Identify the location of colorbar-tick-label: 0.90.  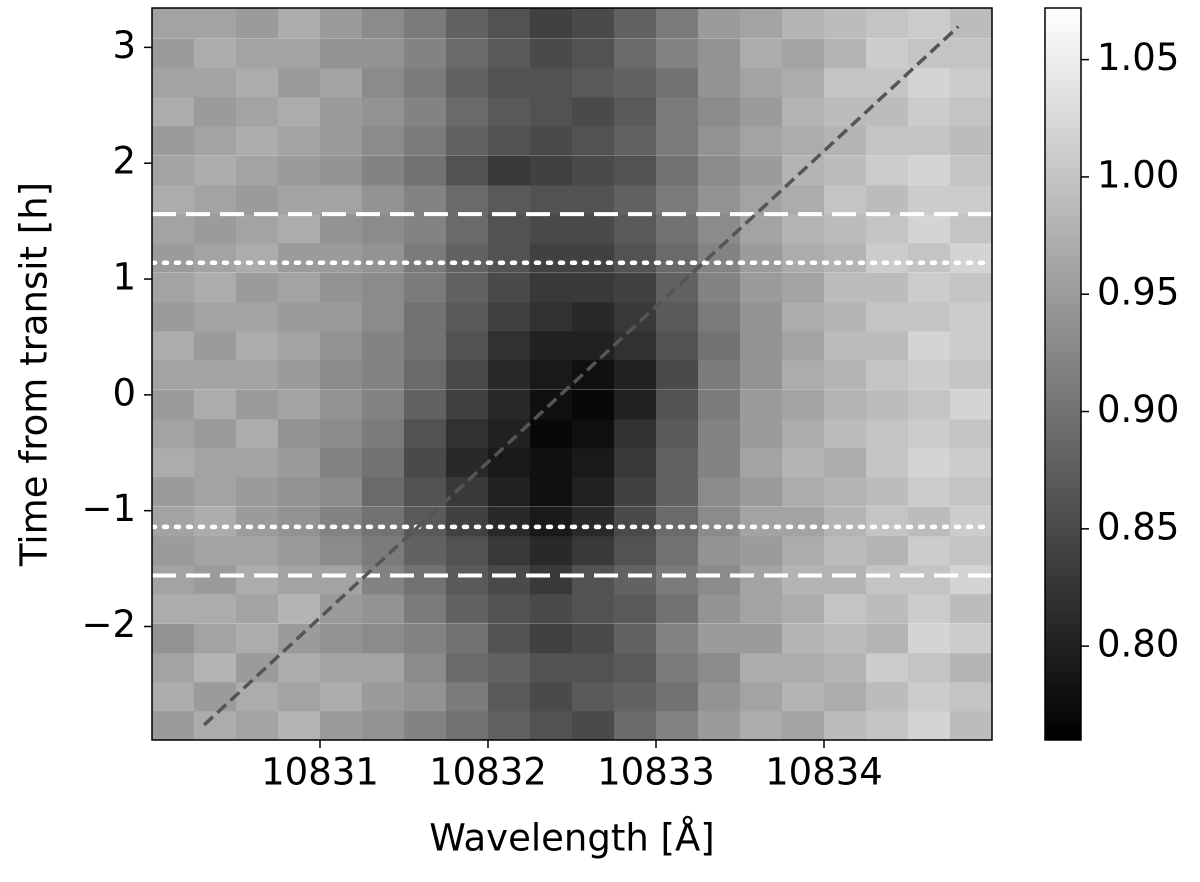
(1138, 409).